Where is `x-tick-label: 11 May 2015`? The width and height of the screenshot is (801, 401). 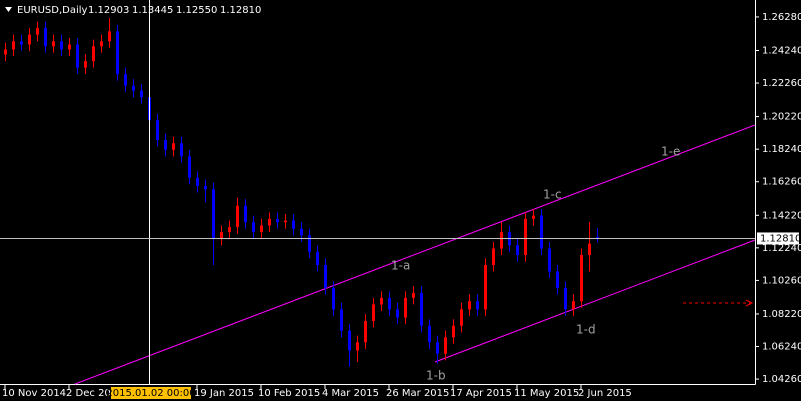
x-tick-label: 11 May 2015 is located at coordinates (546, 393).